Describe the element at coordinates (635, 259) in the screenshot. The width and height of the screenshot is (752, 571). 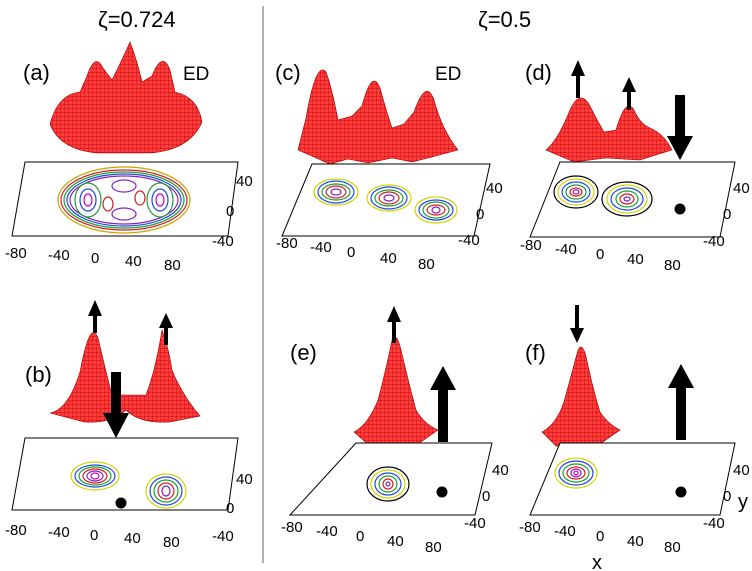
I see `x-tick-d-4: 40` at that location.